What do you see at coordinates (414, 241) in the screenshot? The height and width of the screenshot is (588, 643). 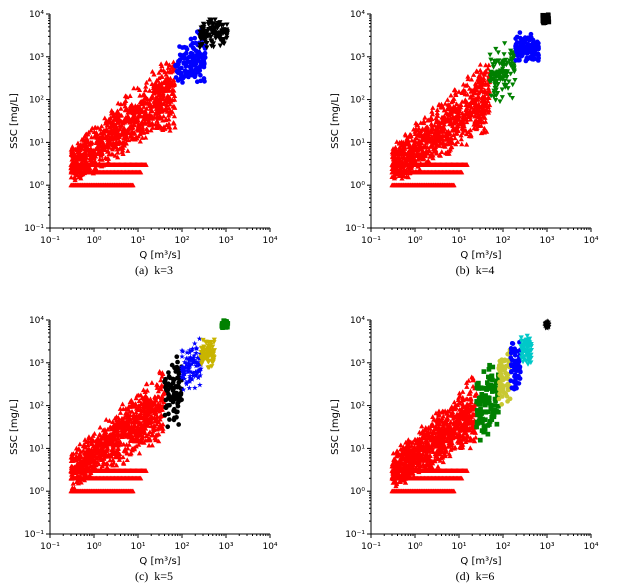 I see `x-tick-label: 10⁰` at bounding box center [414, 241].